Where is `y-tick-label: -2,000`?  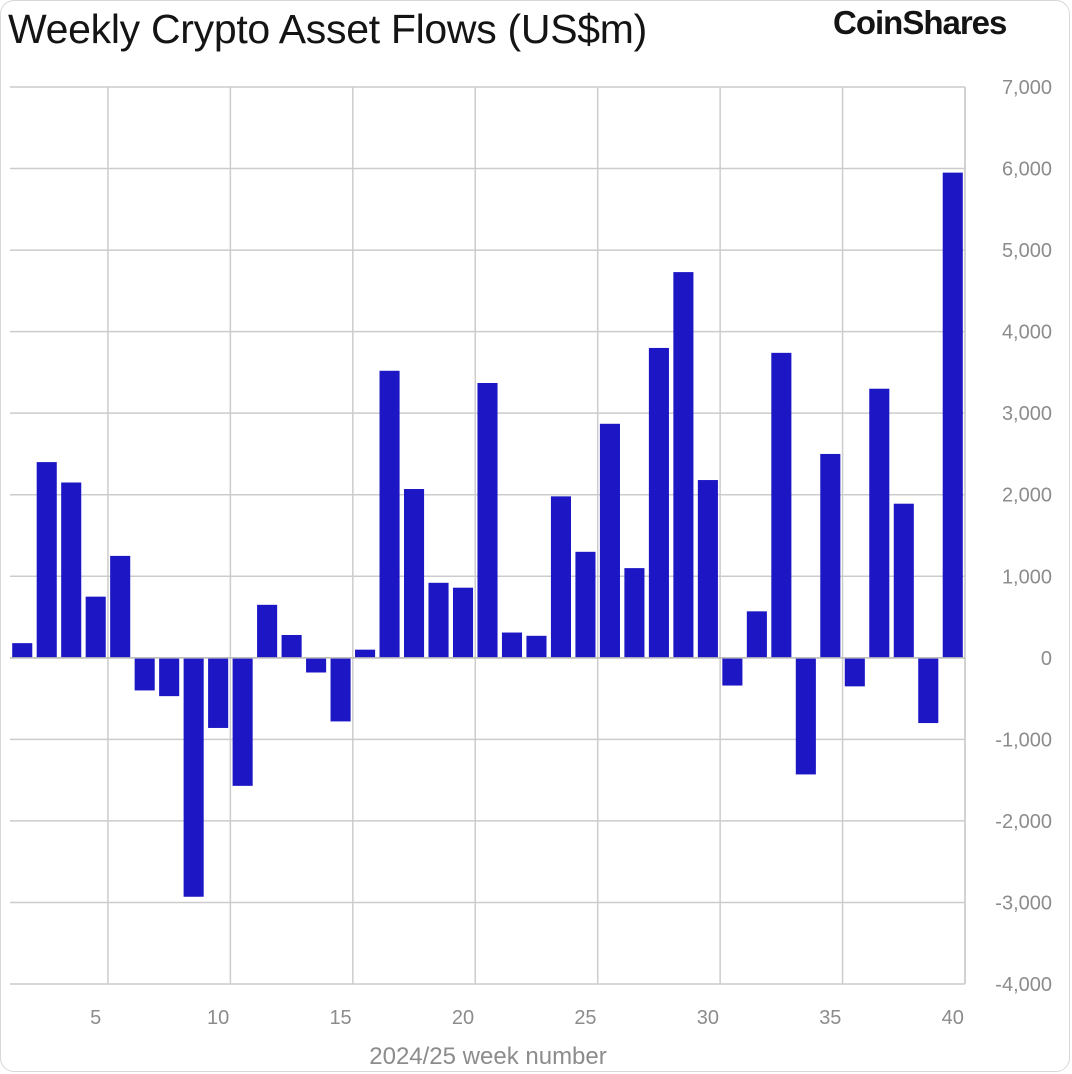 y-tick-label: -2,000 is located at coordinates (1023, 822).